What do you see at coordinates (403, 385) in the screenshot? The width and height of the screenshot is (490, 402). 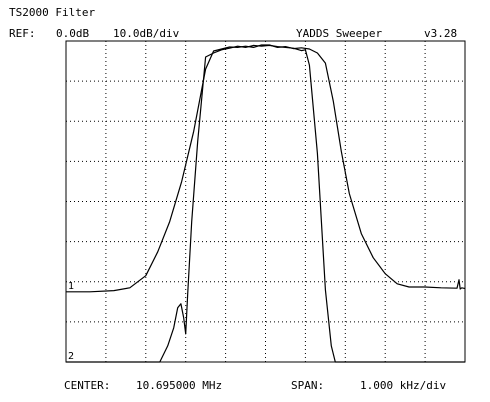 I see `span-value: 1.000 kHz/div` at bounding box center [403, 385].